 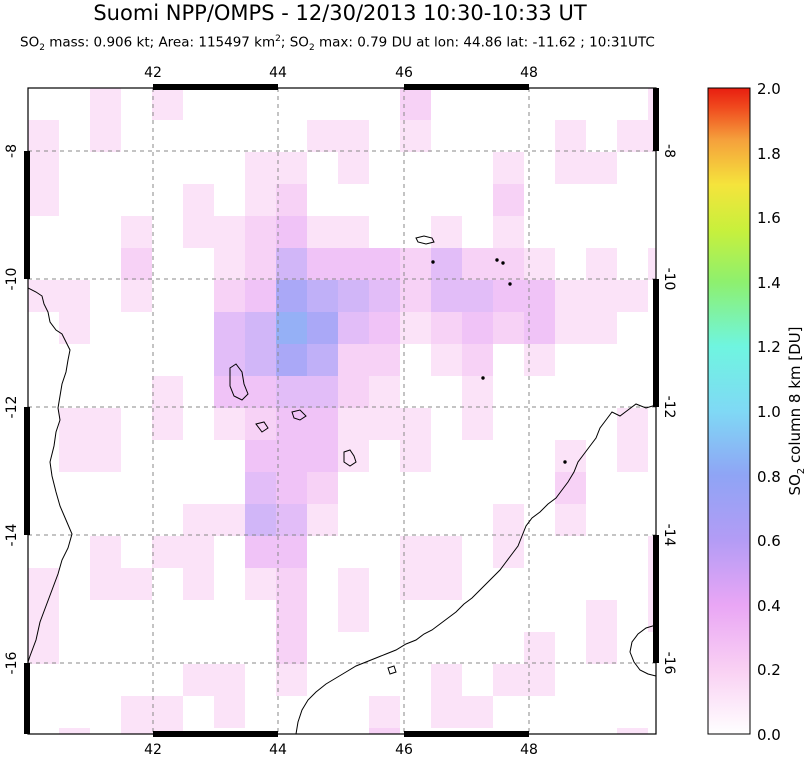 I want to click on lat-ticks-left: -8 -10 -12 -14 -16, so click(x=12, y=409).